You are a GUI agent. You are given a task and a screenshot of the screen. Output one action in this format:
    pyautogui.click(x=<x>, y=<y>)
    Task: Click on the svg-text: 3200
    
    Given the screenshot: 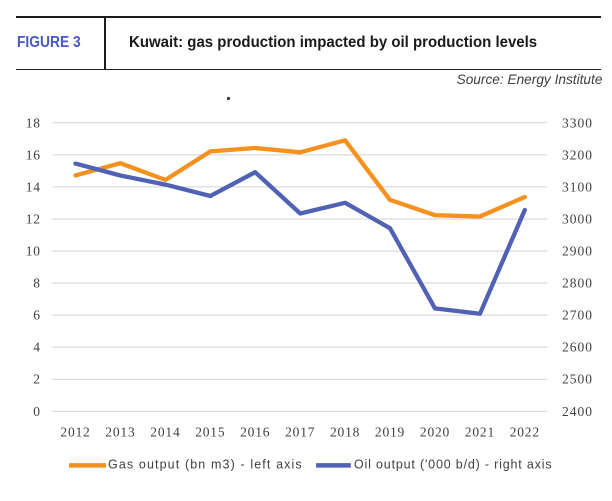 What is the action you would take?
    pyautogui.click(x=577, y=154)
    